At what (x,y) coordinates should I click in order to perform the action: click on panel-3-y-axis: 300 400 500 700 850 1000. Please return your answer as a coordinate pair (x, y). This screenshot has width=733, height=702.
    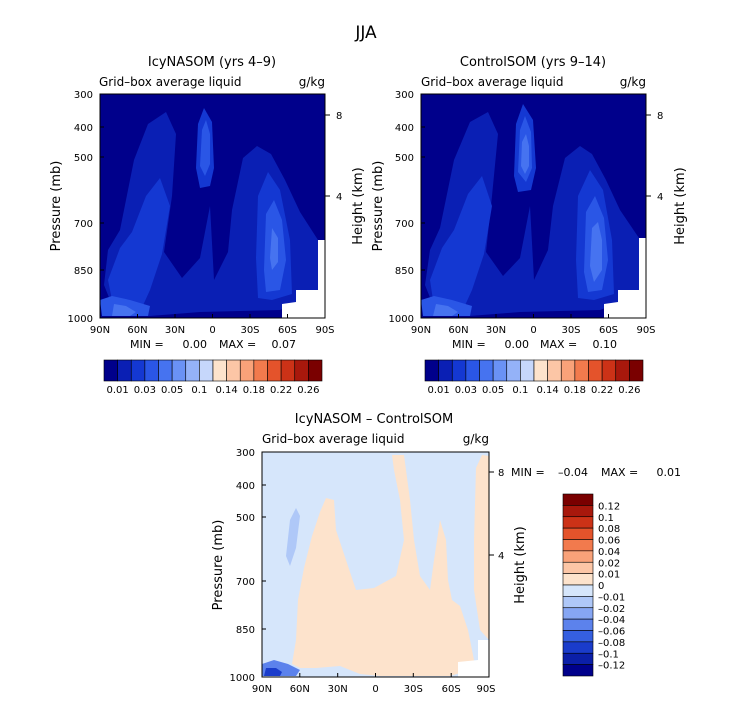
    Looking at the image, I should click on (248, 566).